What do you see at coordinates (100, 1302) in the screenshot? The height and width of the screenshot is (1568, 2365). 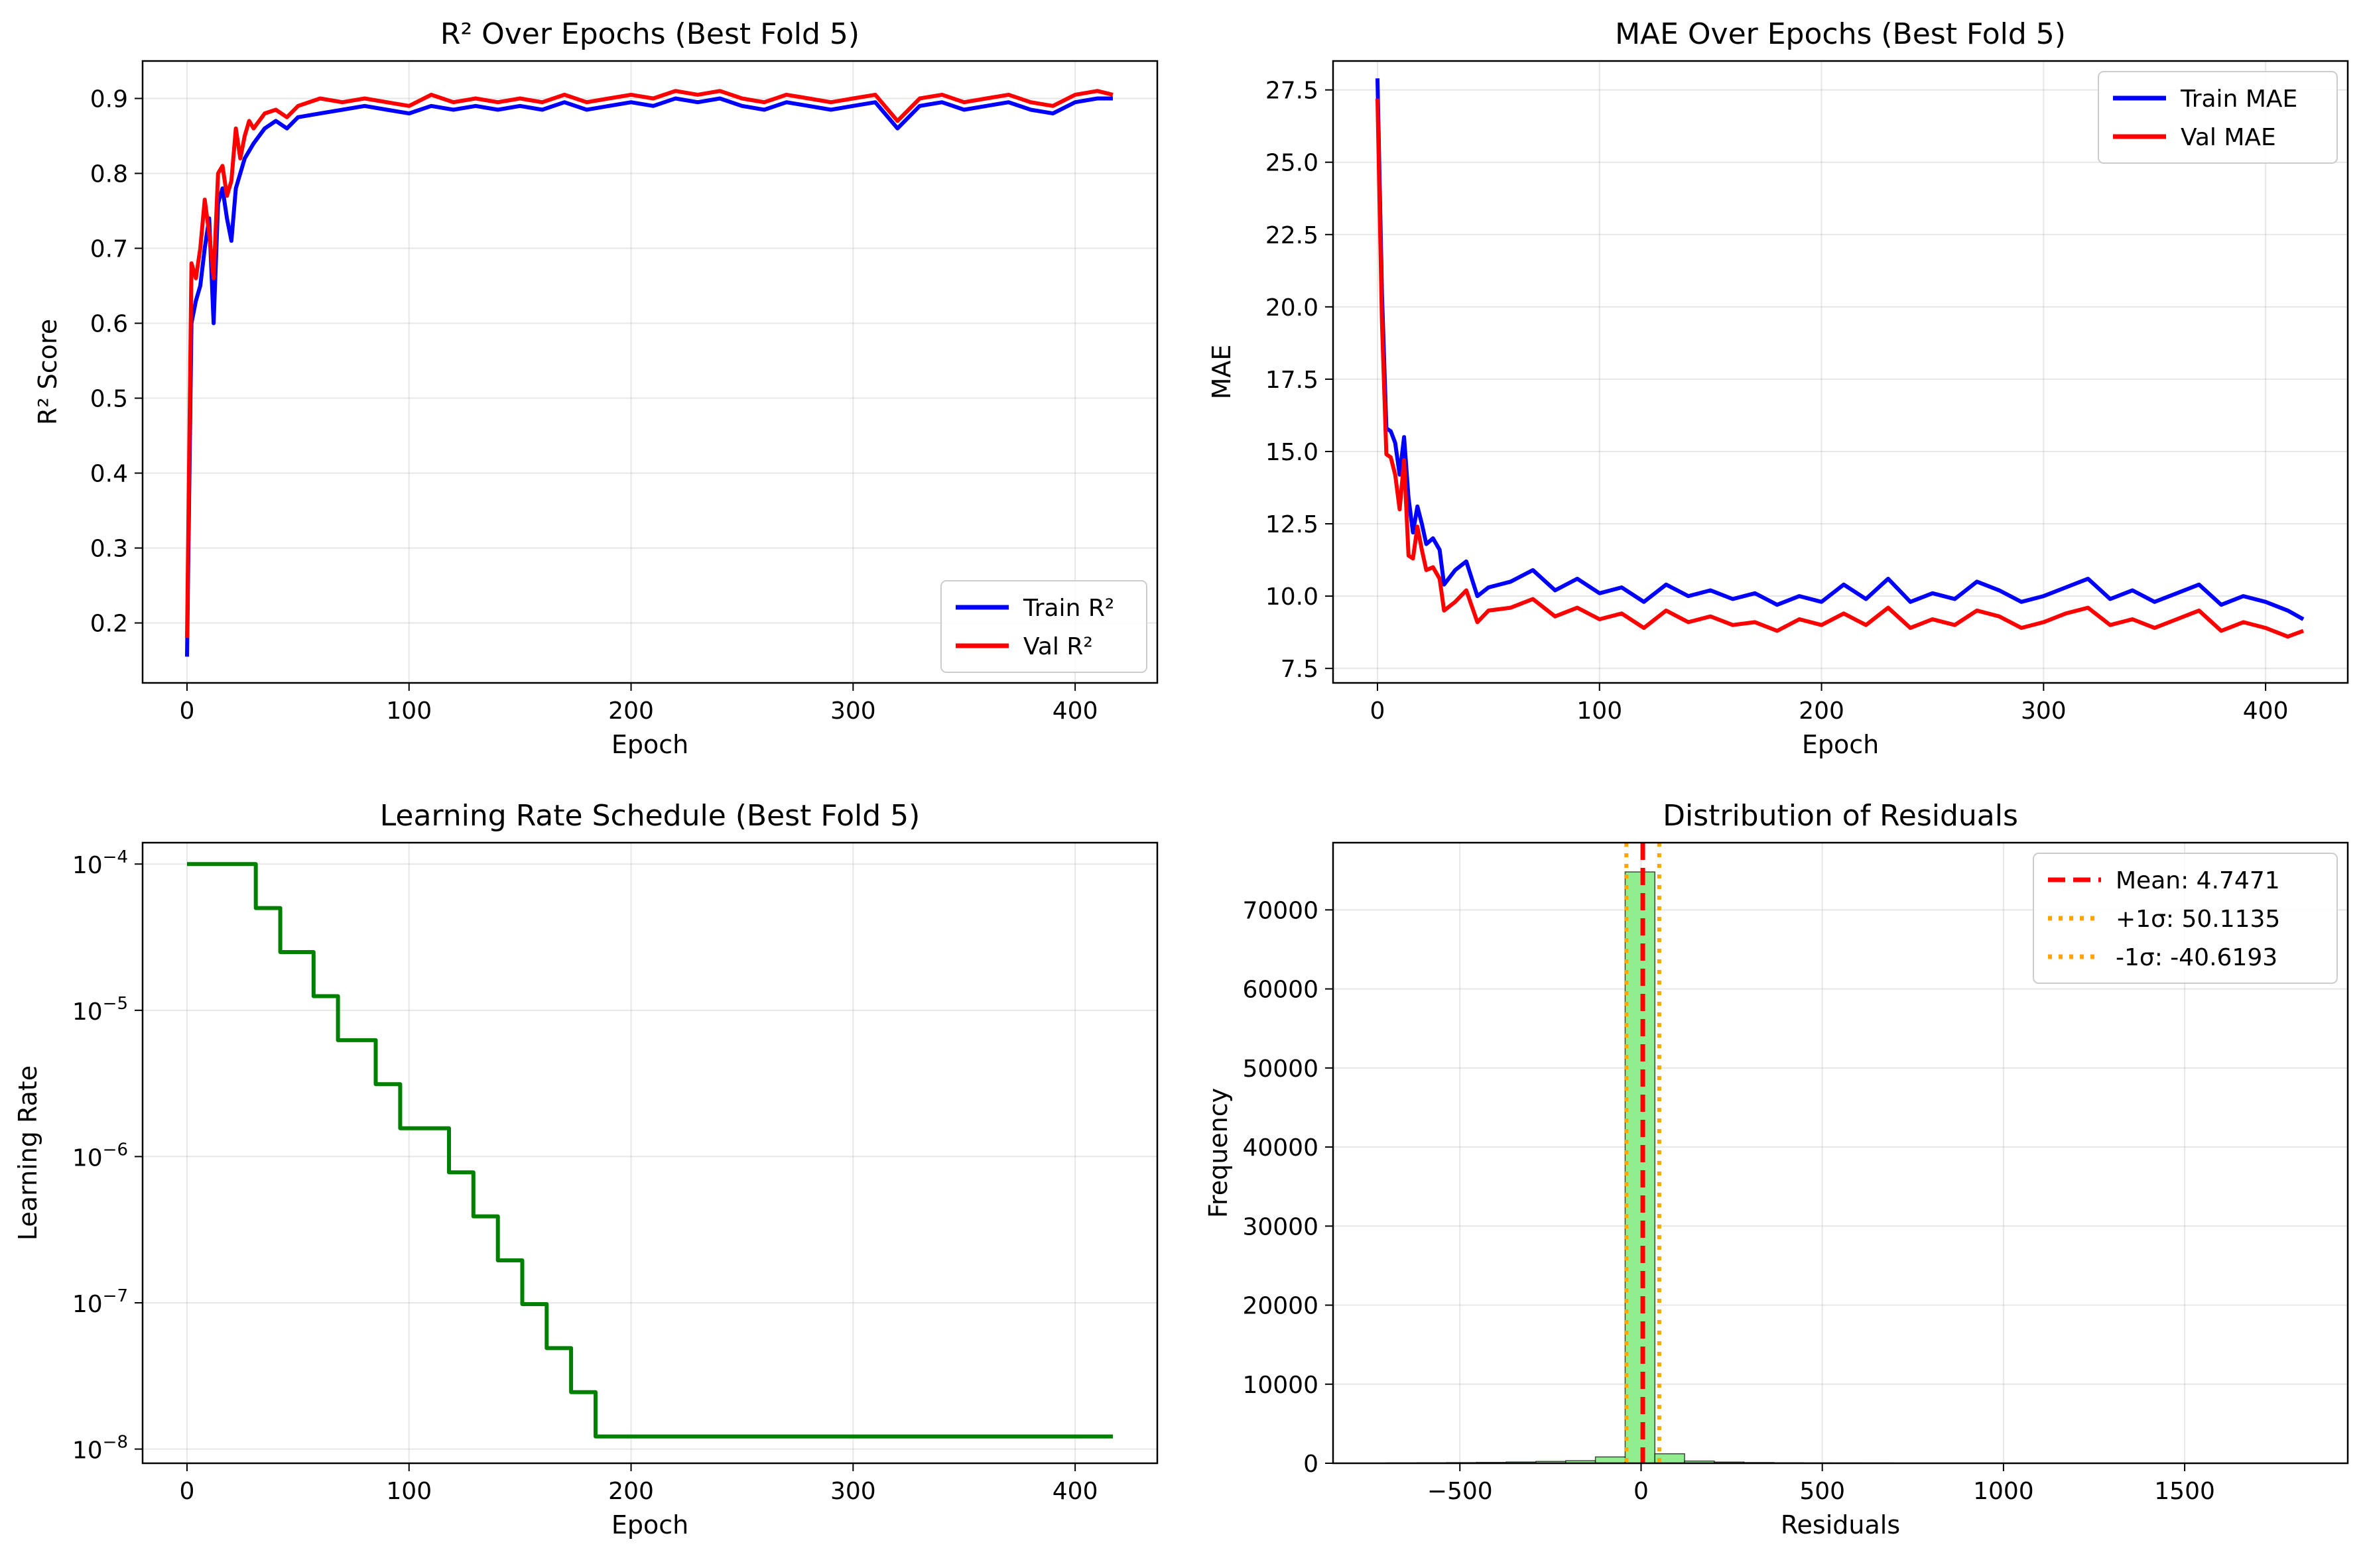 I see `y-tick-label: 10⁻⁷` at bounding box center [100, 1302].